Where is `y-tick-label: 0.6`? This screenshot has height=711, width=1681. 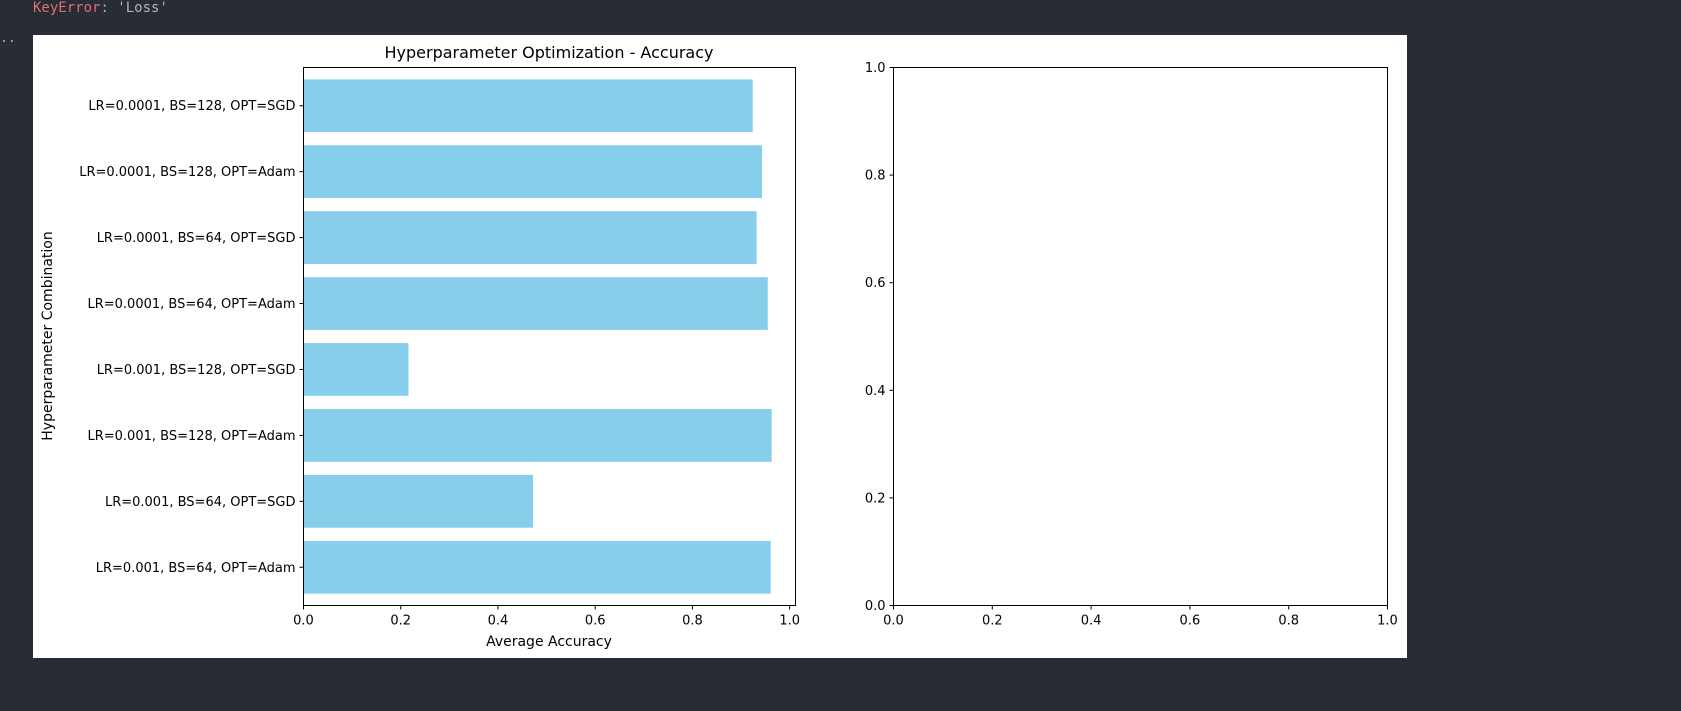 y-tick-label: 0.6 is located at coordinates (875, 283).